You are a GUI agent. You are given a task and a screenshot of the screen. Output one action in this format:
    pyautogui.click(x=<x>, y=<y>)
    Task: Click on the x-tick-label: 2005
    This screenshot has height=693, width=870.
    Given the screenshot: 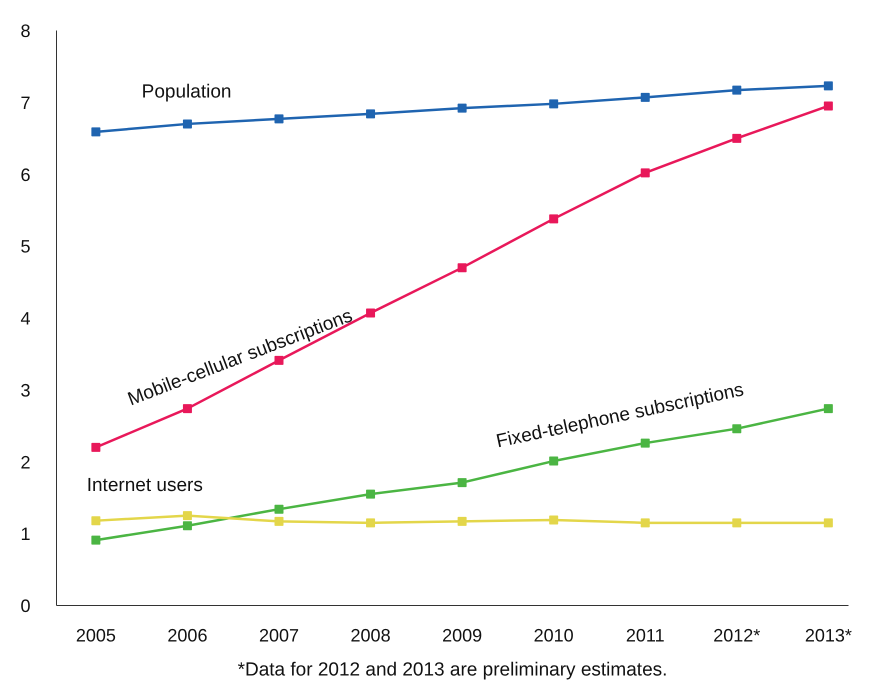 What is the action you would take?
    pyautogui.click(x=96, y=636)
    